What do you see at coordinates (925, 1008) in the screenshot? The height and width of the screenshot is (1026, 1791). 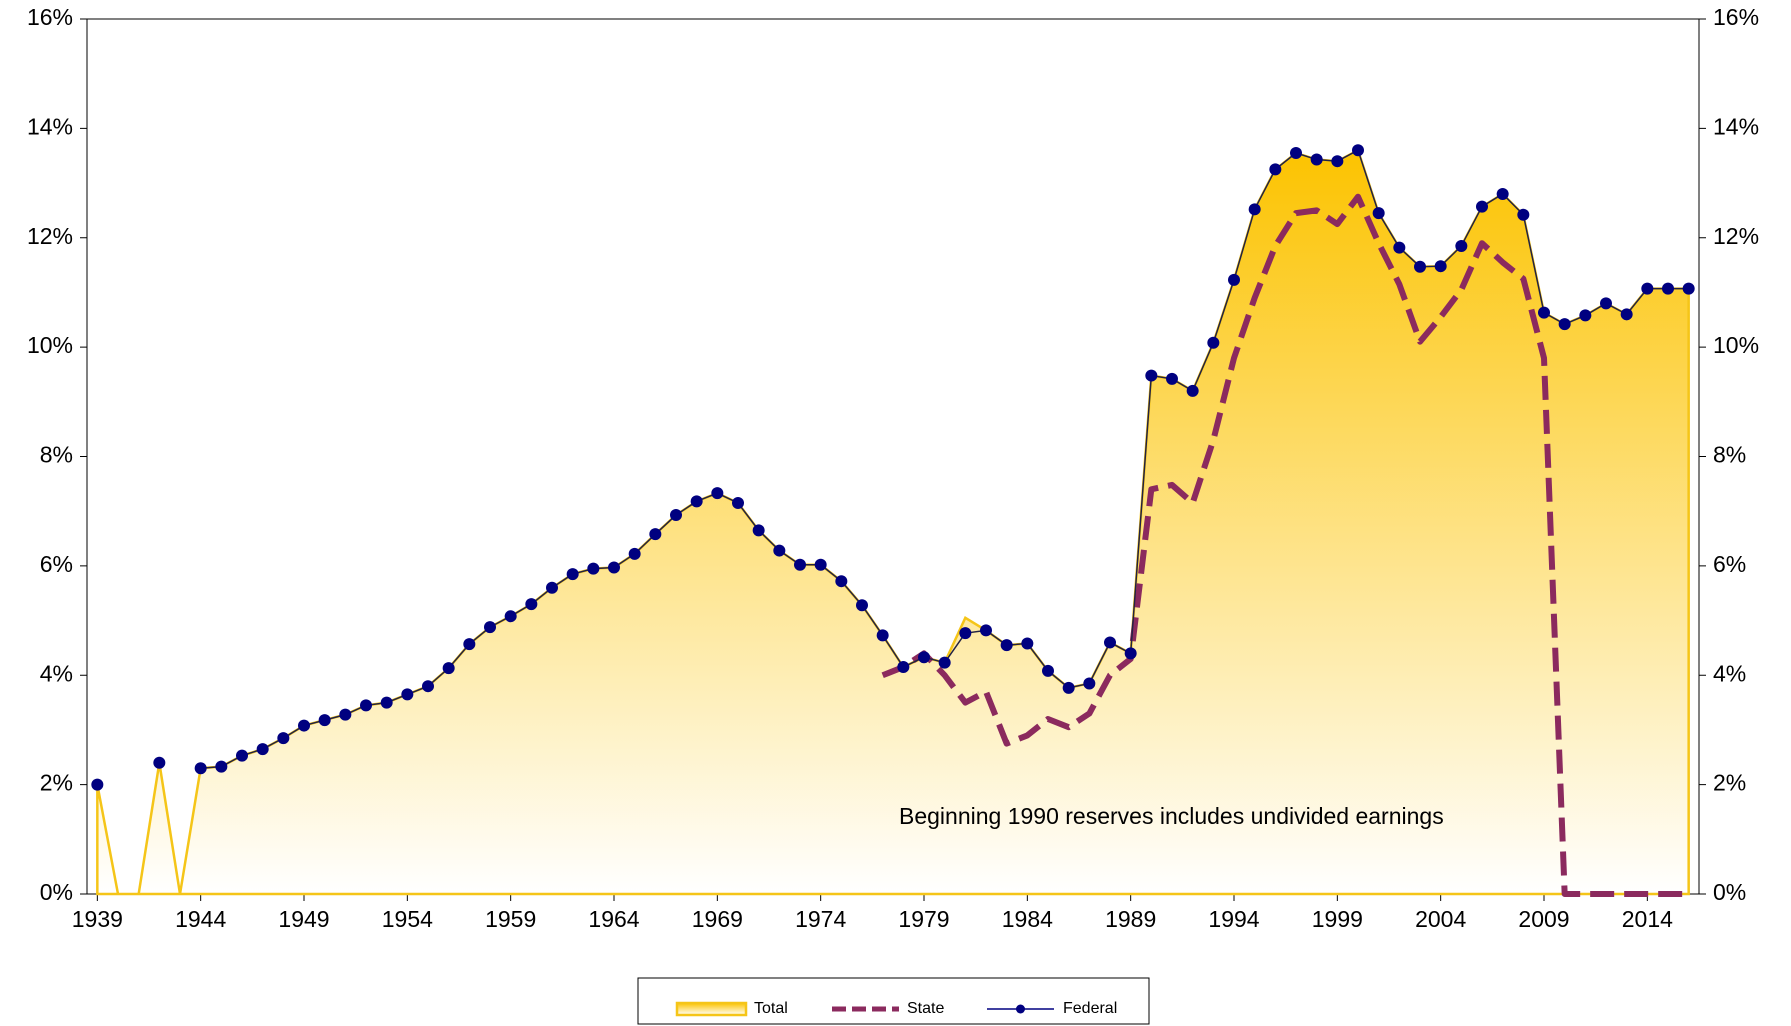 I see `legend-label: State` at bounding box center [925, 1008].